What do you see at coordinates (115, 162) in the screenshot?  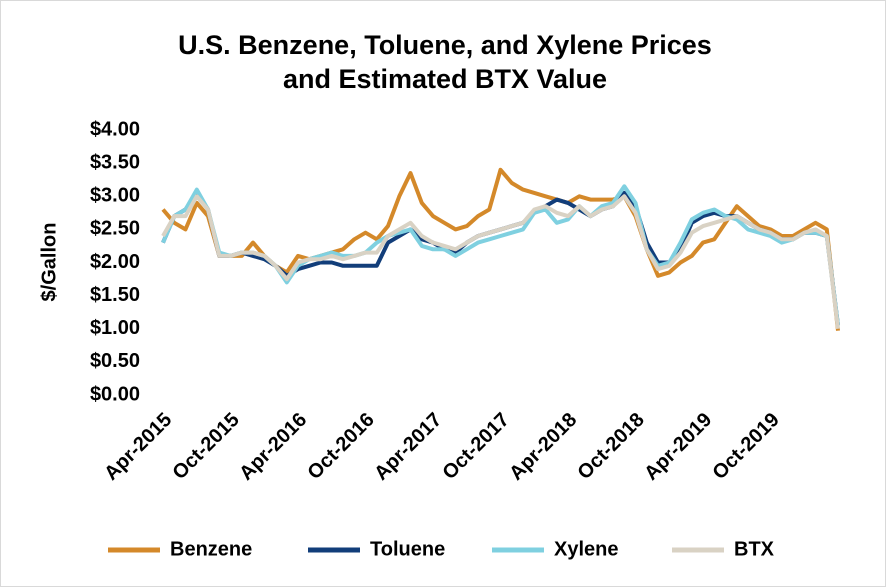 I see `y-tick-label: $3.50` at bounding box center [115, 162].